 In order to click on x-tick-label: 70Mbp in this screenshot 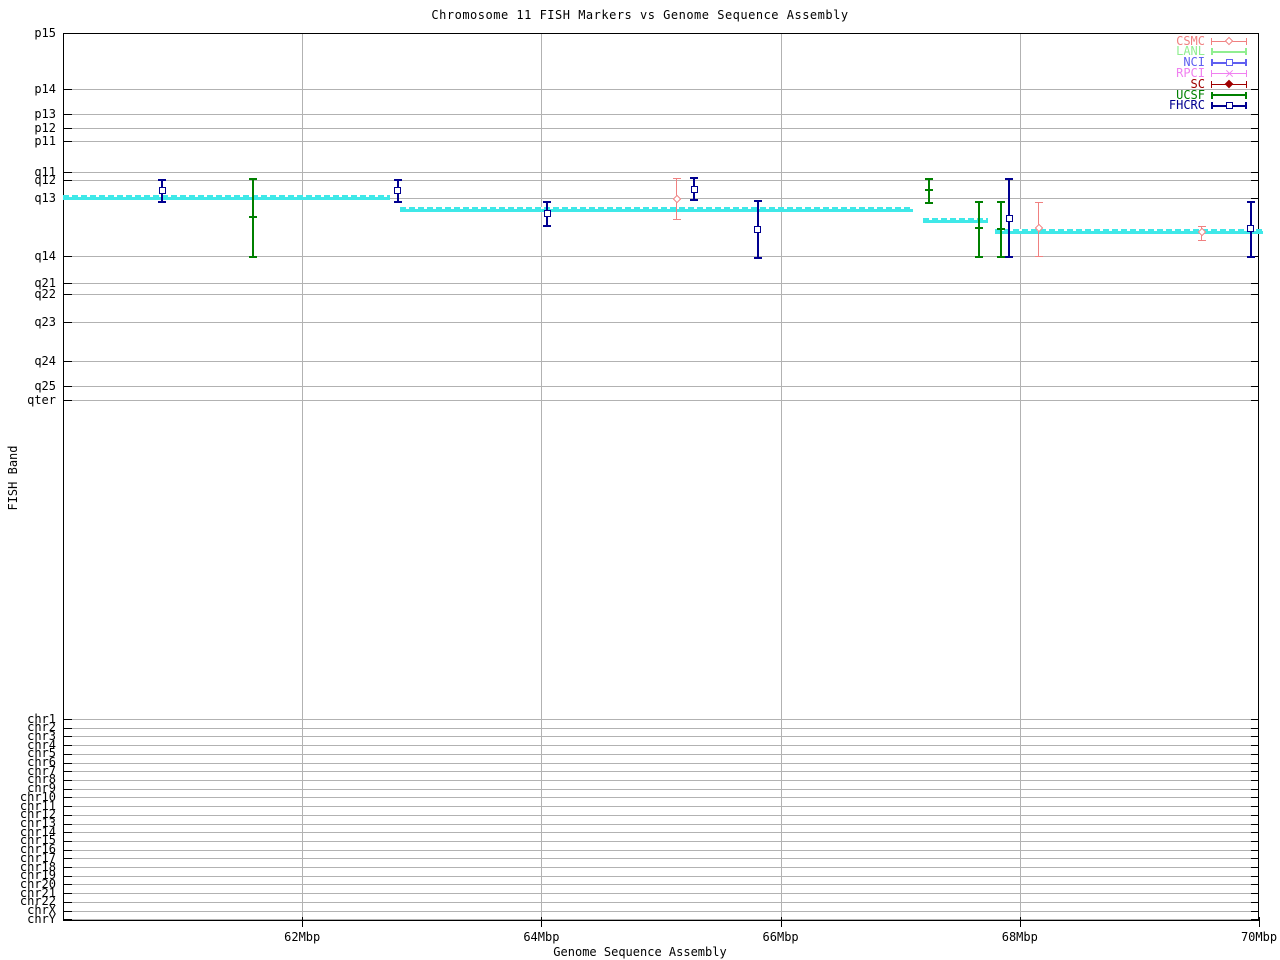, I will do `click(1259, 937)`.